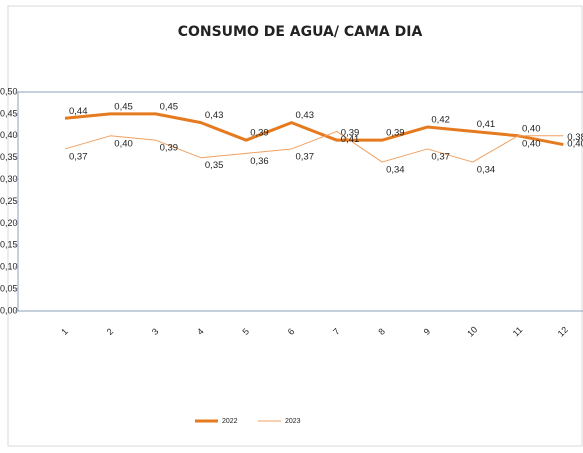  What do you see at coordinates (110, 331) in the screenshot?
I see `x-tick-label: 2` at bounding box center [110, 331].